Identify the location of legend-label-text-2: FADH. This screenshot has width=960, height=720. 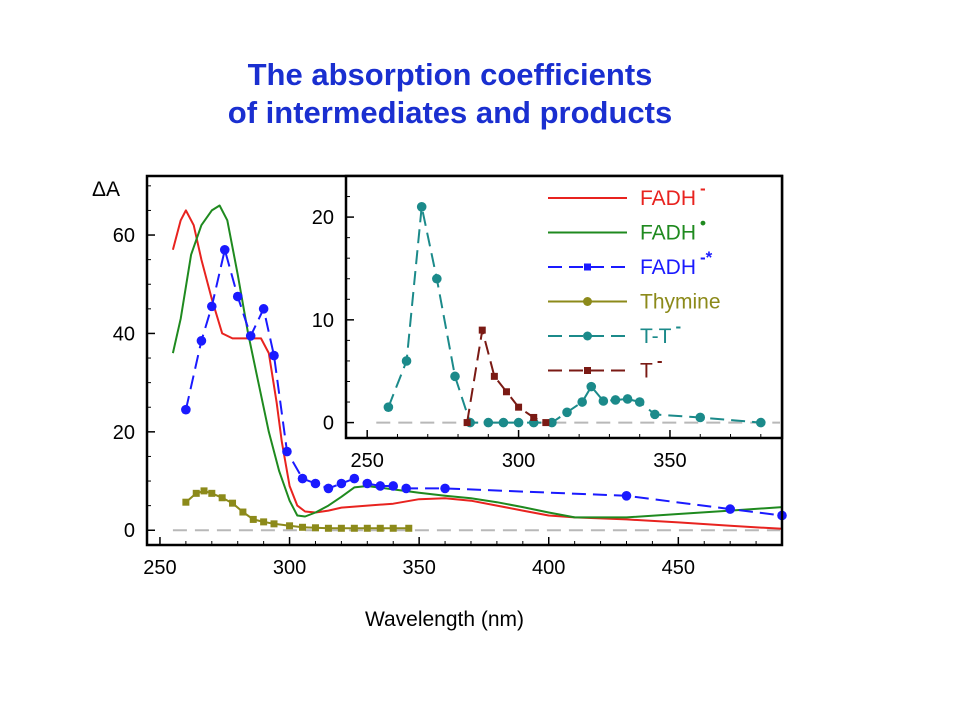
(668, 267).